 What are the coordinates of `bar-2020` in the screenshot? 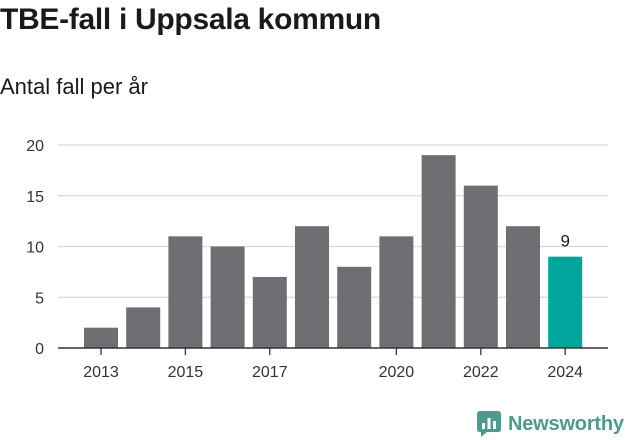 It's located at (396, 292).